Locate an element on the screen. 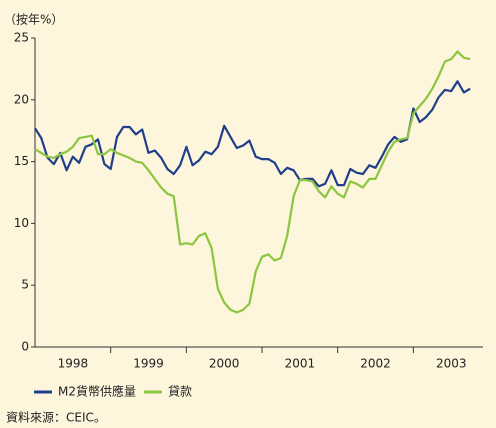 The image size is (496, 428). legend-label: 貸款 is located at coordinates (180, 391).